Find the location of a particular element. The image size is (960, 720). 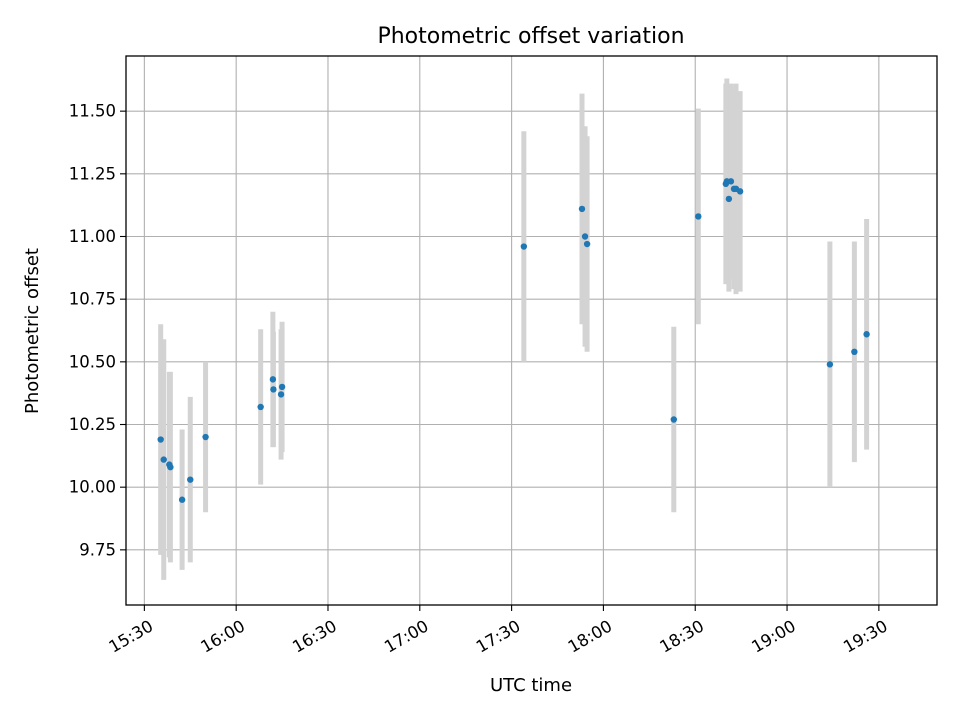

x-tick-label: 16:30 is located at coordinates (314, 636).